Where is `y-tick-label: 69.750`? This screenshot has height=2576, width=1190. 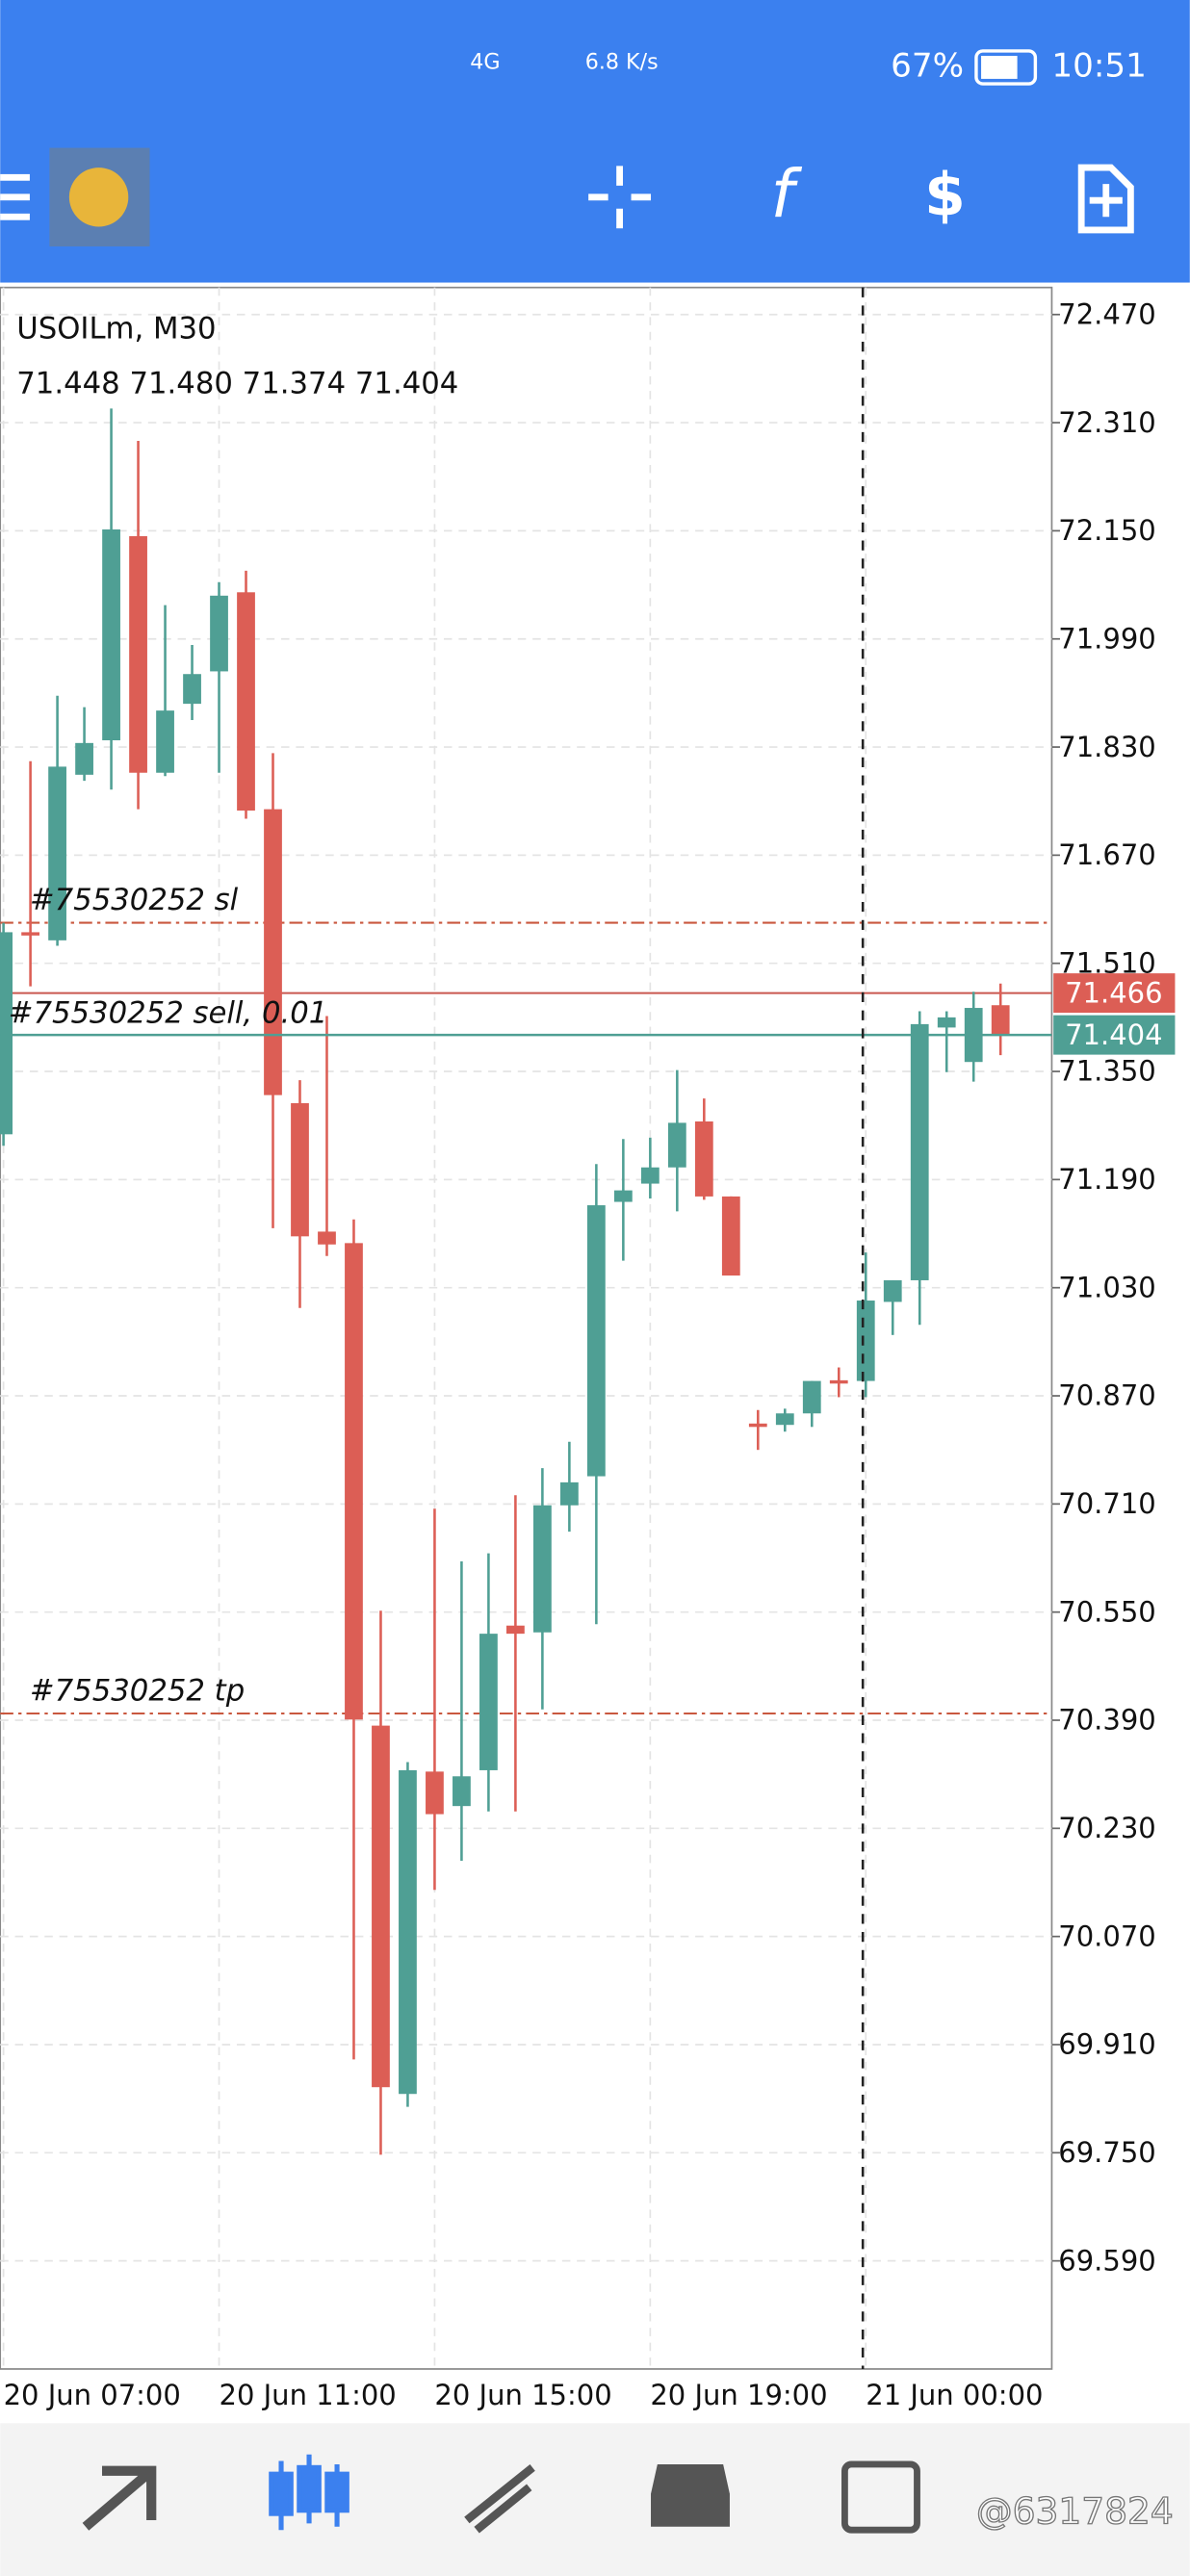 y-tick-label: 69.750 is located at coordinates (1107, 2153).